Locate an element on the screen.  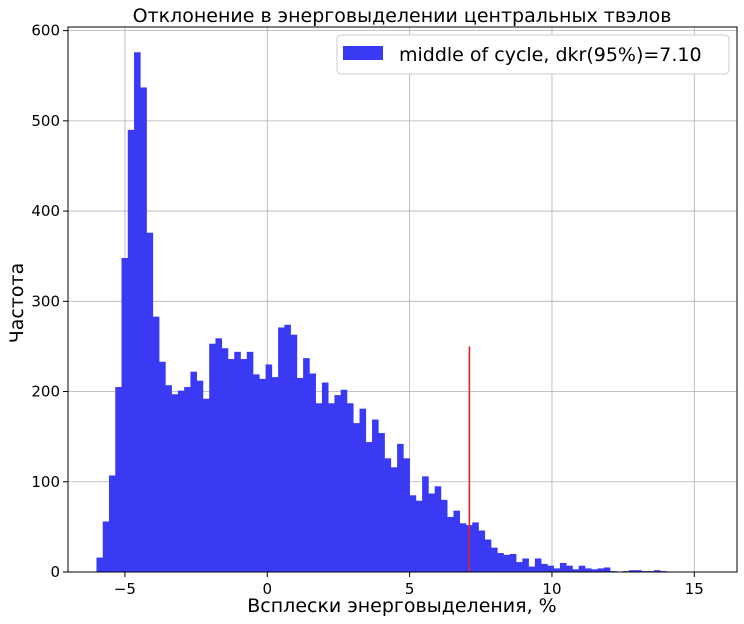
x-tick-label: 0 is located at coordinates (268, 589).